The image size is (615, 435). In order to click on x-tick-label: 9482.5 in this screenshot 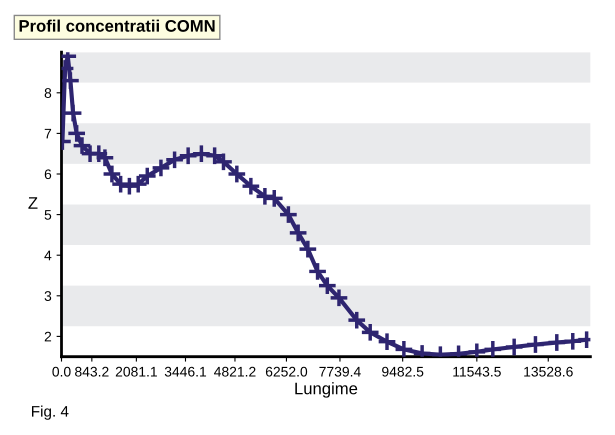, I will do `click(403, 371)`.